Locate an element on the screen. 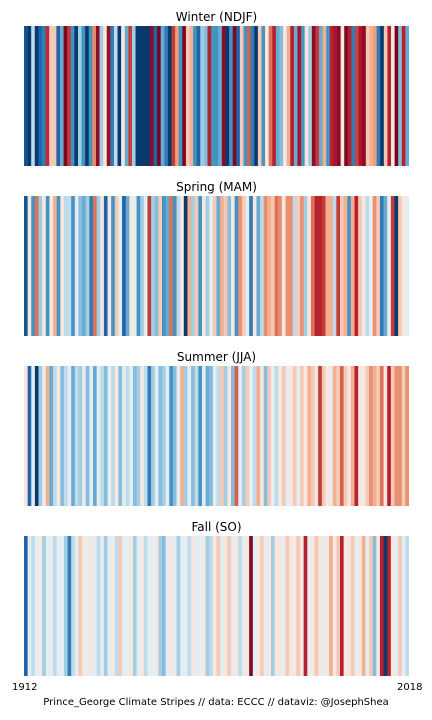 This screenshot has width=432, height=720. stripe-1925 is located at coordinates (72, 96).